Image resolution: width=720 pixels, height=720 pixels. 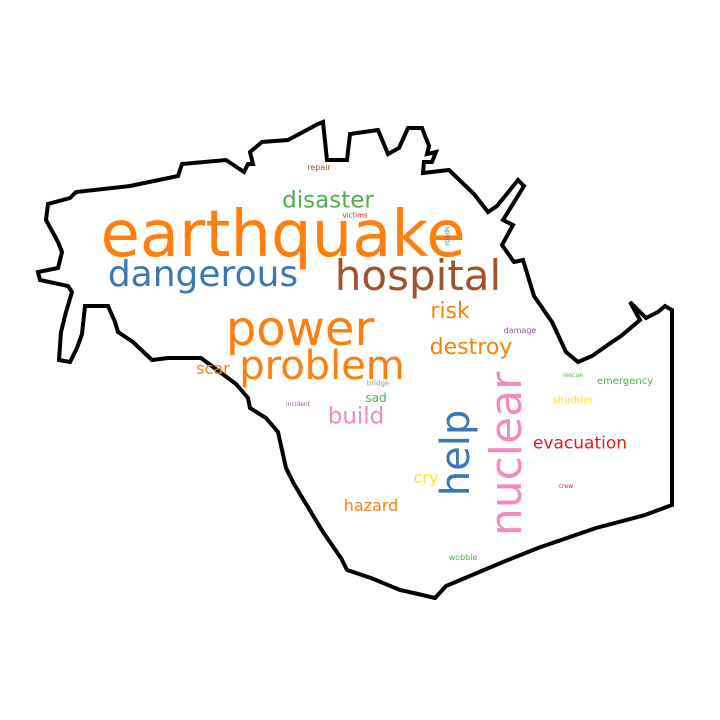 What do you see at coordinates (319, 167) in the screenshot?
I see `word-repair: repair` at bounding box center [319, 167].